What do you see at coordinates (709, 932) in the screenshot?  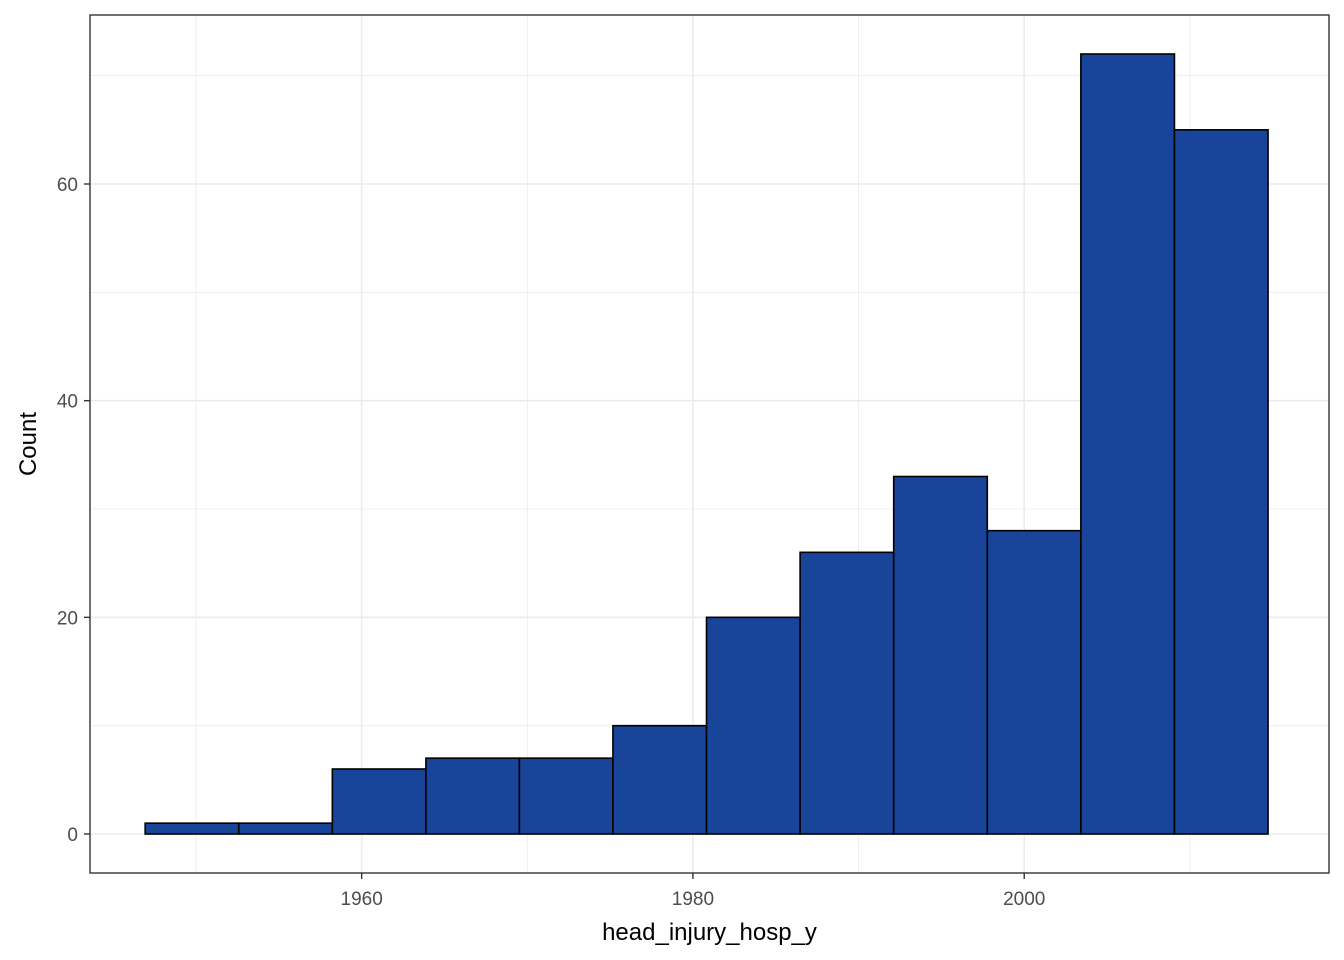 I see `x-axis-title: head_injury_hosp_y` at bounding box center [709, 932].